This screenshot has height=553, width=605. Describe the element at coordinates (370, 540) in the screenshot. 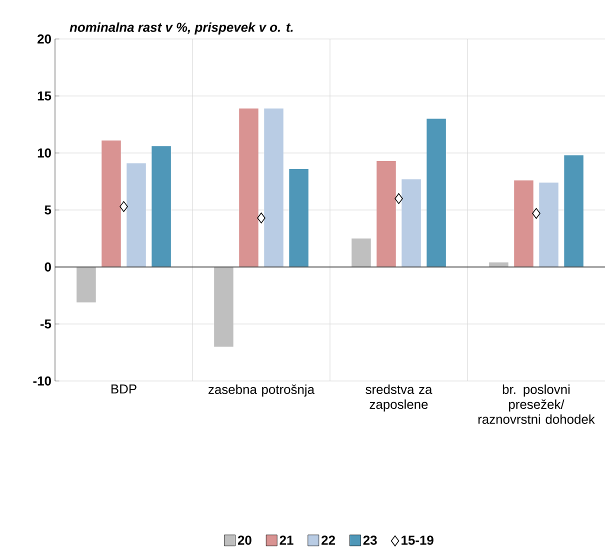

I see `legend-label: 23` at that location.